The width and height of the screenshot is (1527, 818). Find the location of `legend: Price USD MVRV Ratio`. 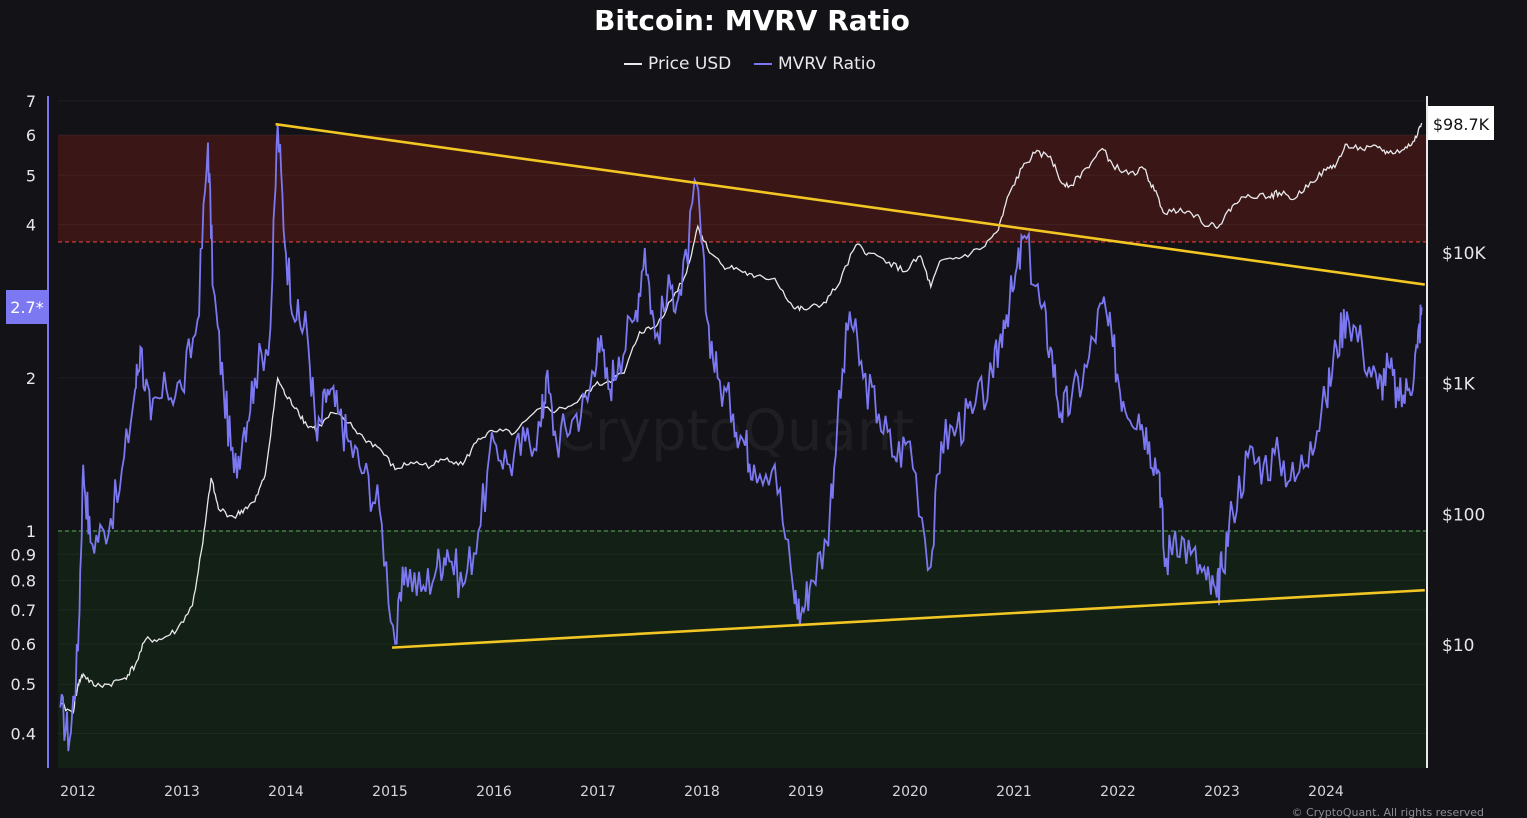

legend: Price USD MVRV Ratio is located at coordinates (750, 64).